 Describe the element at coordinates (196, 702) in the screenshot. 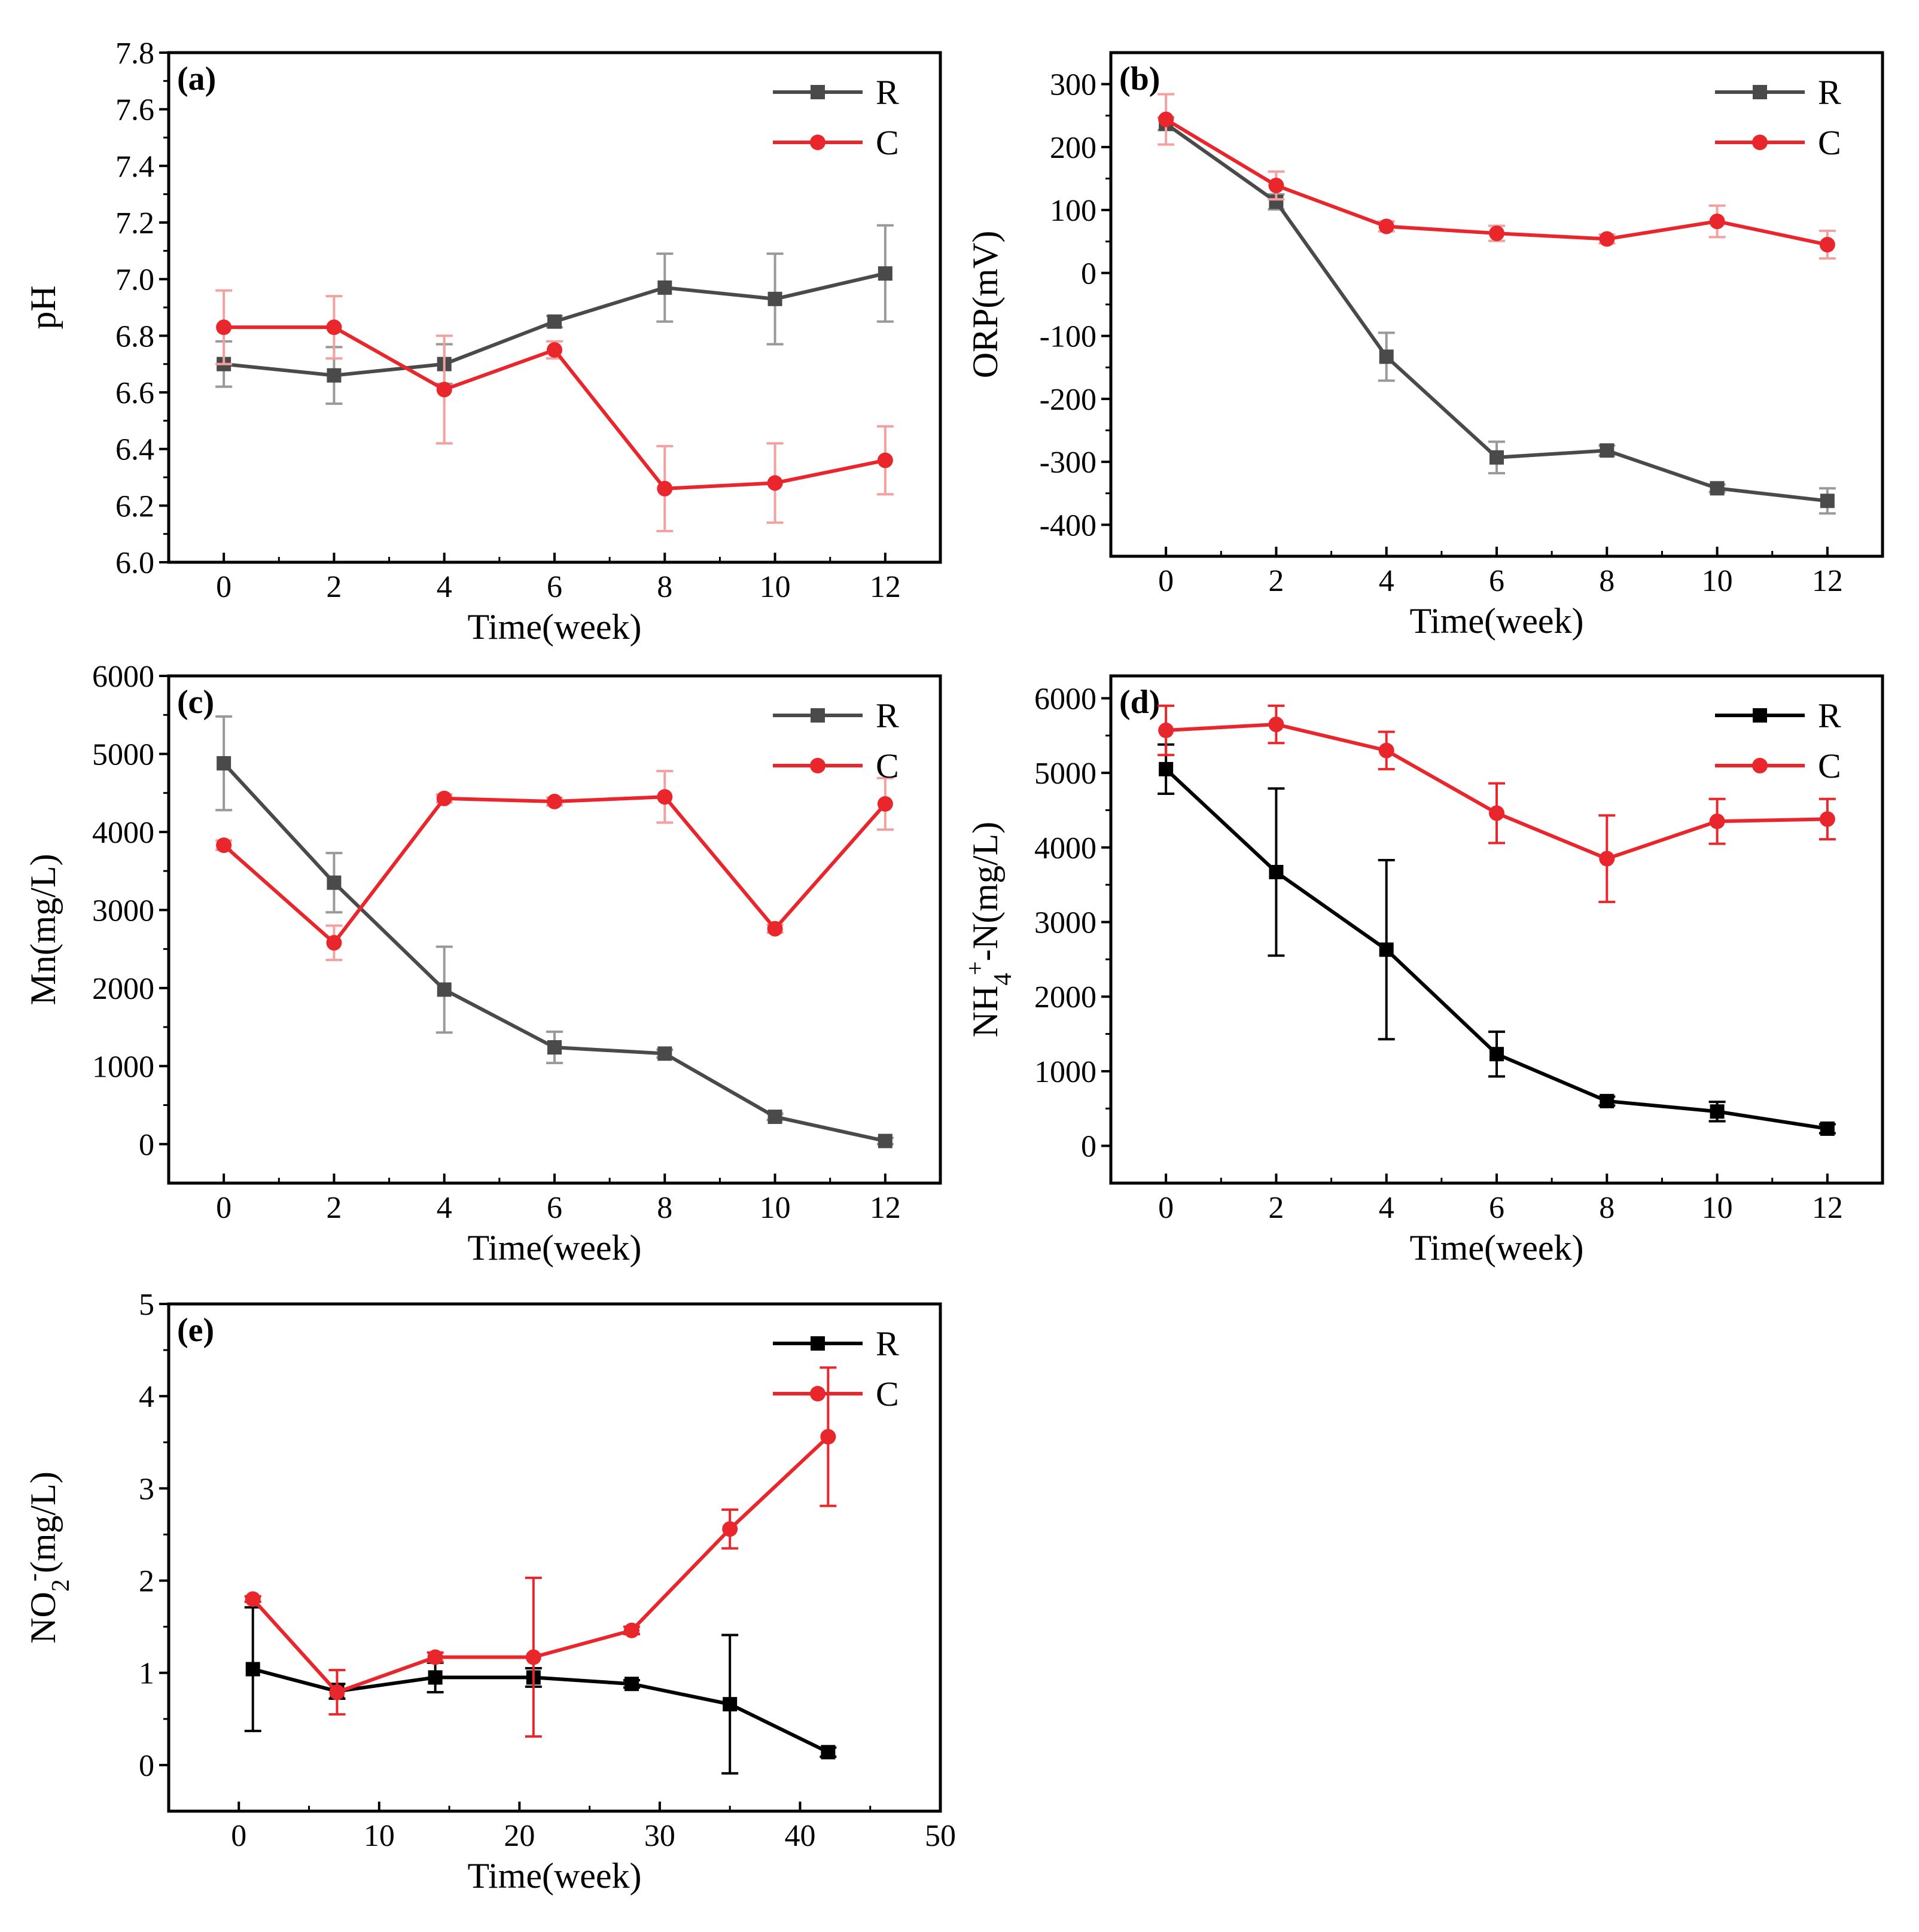

I see `panel-label: (c)` at that location.